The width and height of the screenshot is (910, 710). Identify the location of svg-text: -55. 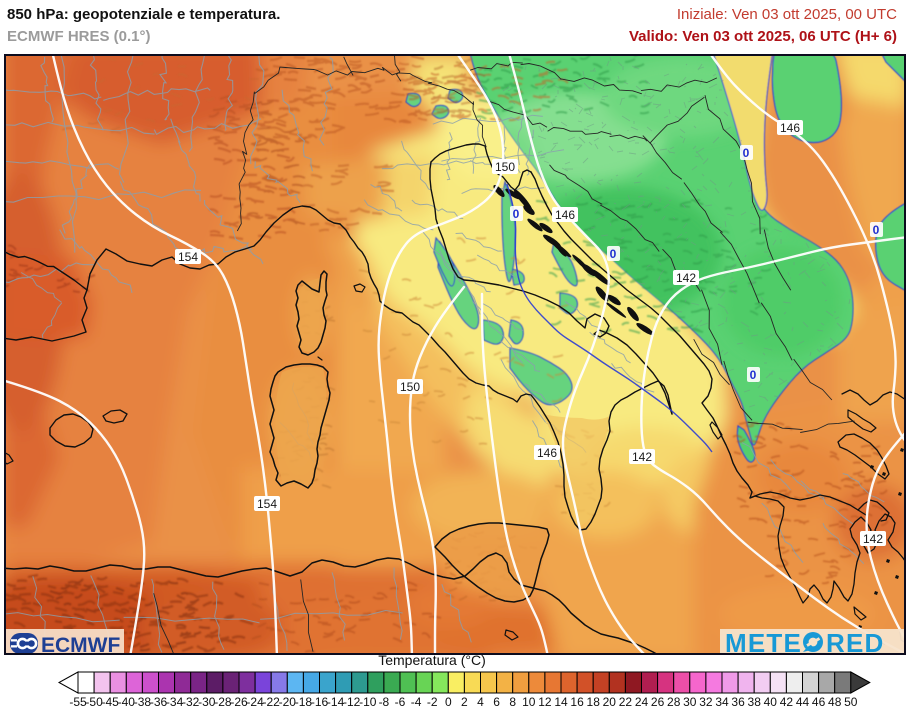
(78, 702).